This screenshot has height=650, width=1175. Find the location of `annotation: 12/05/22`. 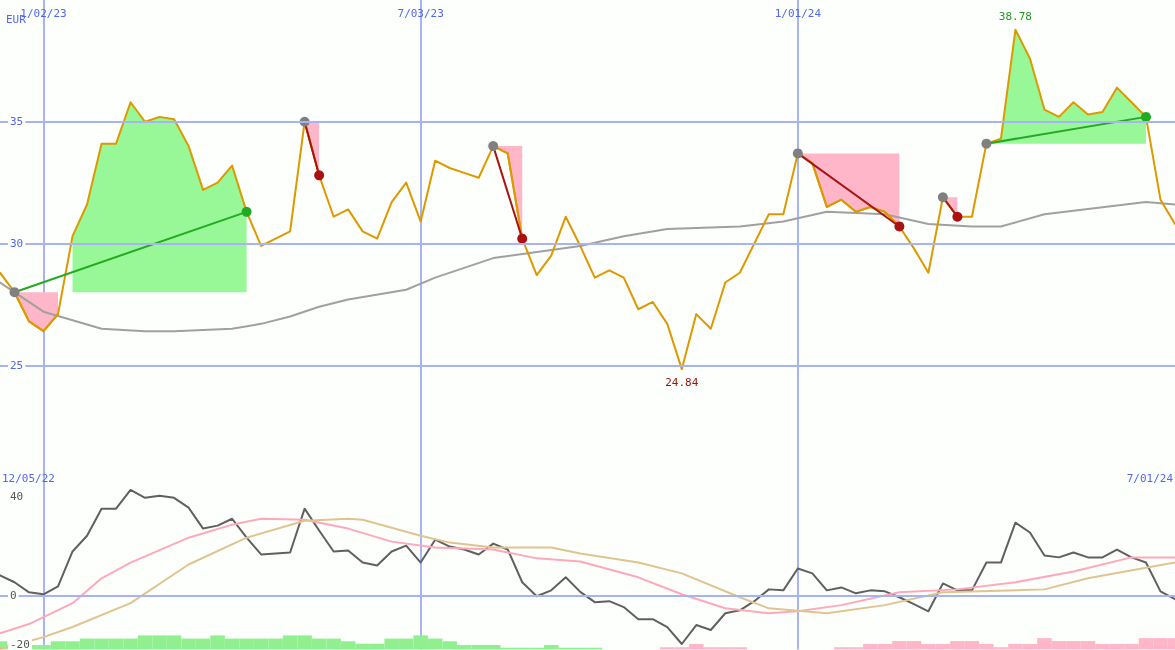

annotation: 12/05/22 is located at coordinates (28, 478).